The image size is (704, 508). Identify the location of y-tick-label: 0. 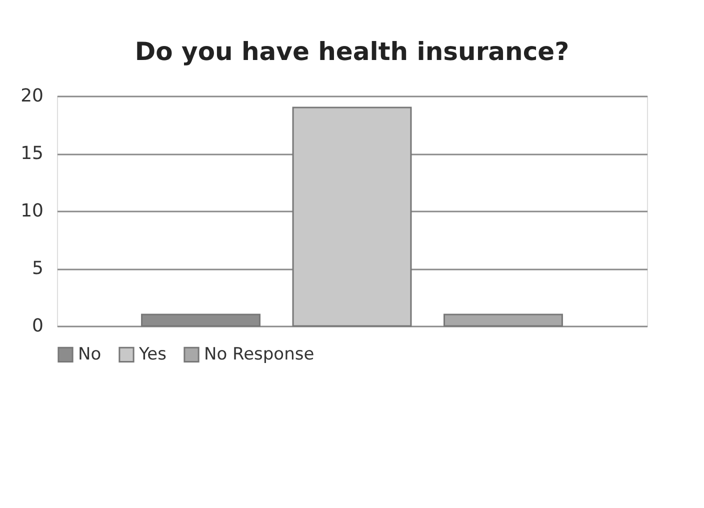
(38, 326).